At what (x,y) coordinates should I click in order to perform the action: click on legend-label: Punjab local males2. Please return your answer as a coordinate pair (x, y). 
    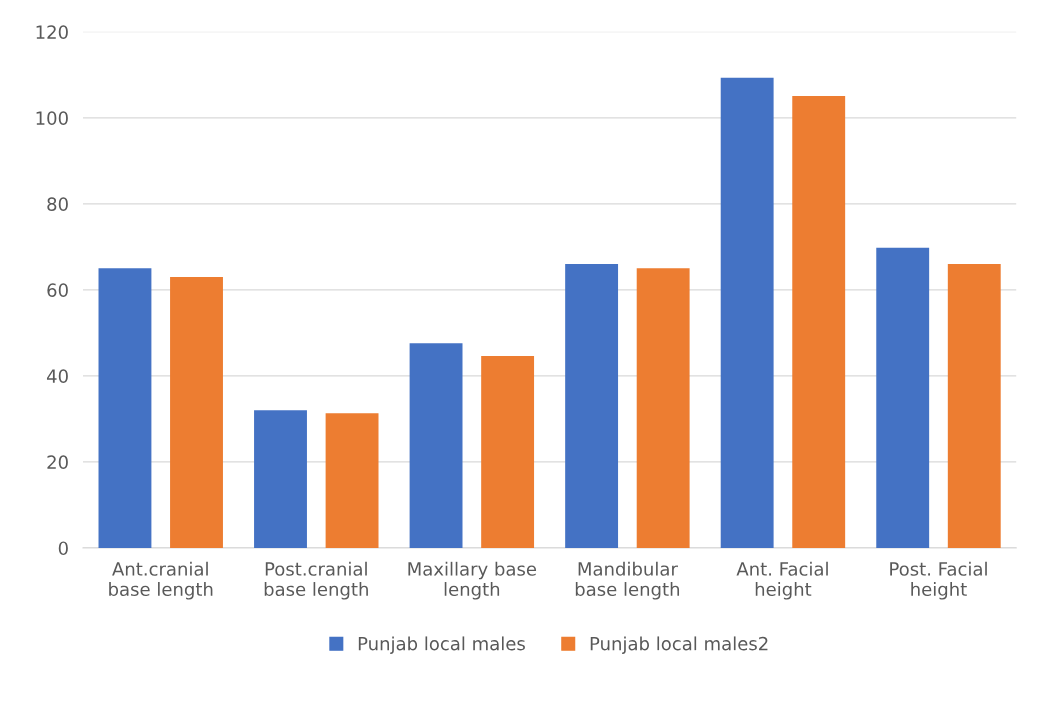
    Looking at the image, I should click on (679, 645).